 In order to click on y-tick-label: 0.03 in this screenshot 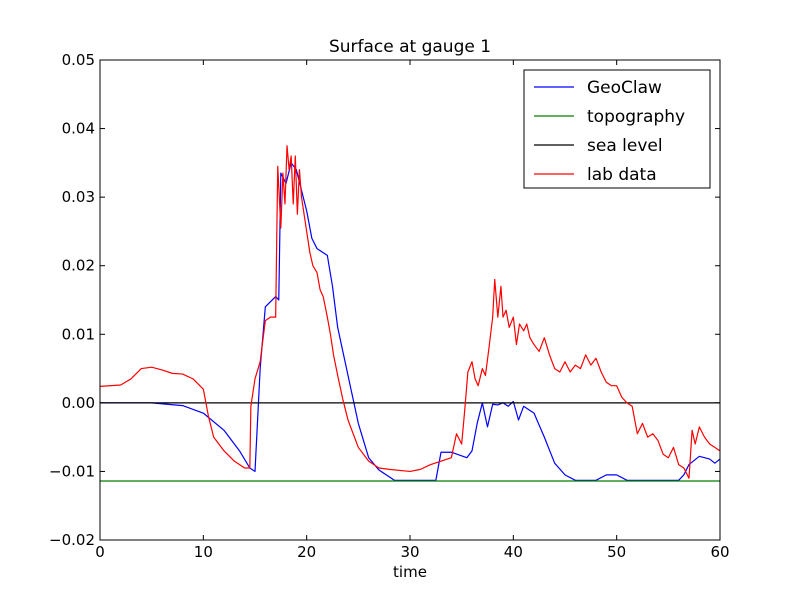, I will do `click(78, 197)`.